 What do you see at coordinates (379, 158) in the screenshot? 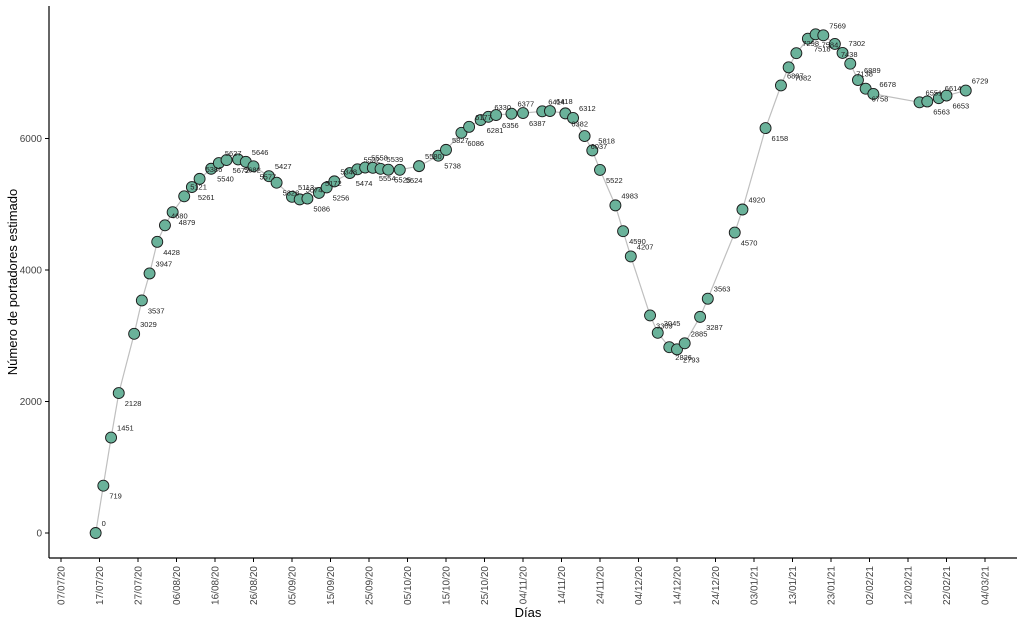
I see `data-label: 5558` at bounding box center [379, 158].